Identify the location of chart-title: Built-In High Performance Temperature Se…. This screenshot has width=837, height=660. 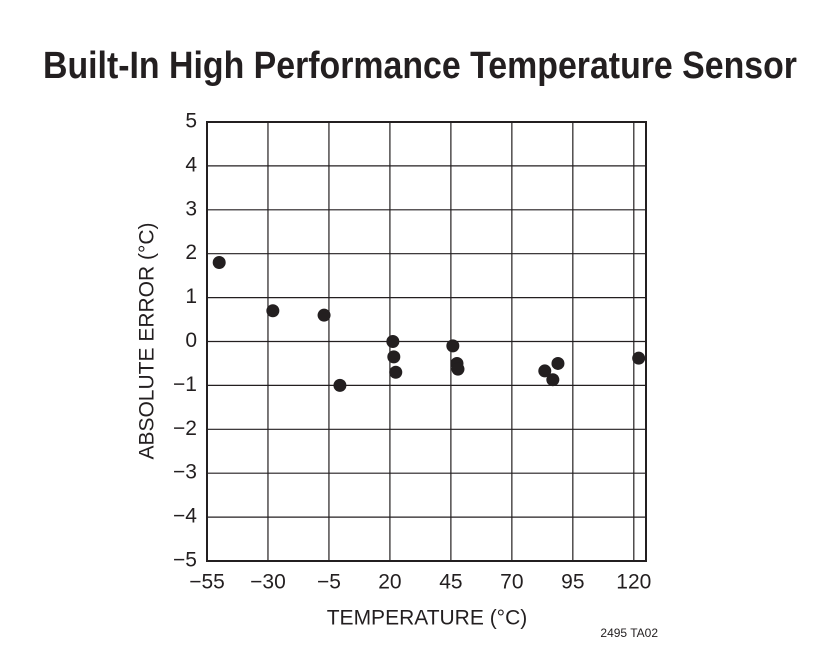
(420, 66).